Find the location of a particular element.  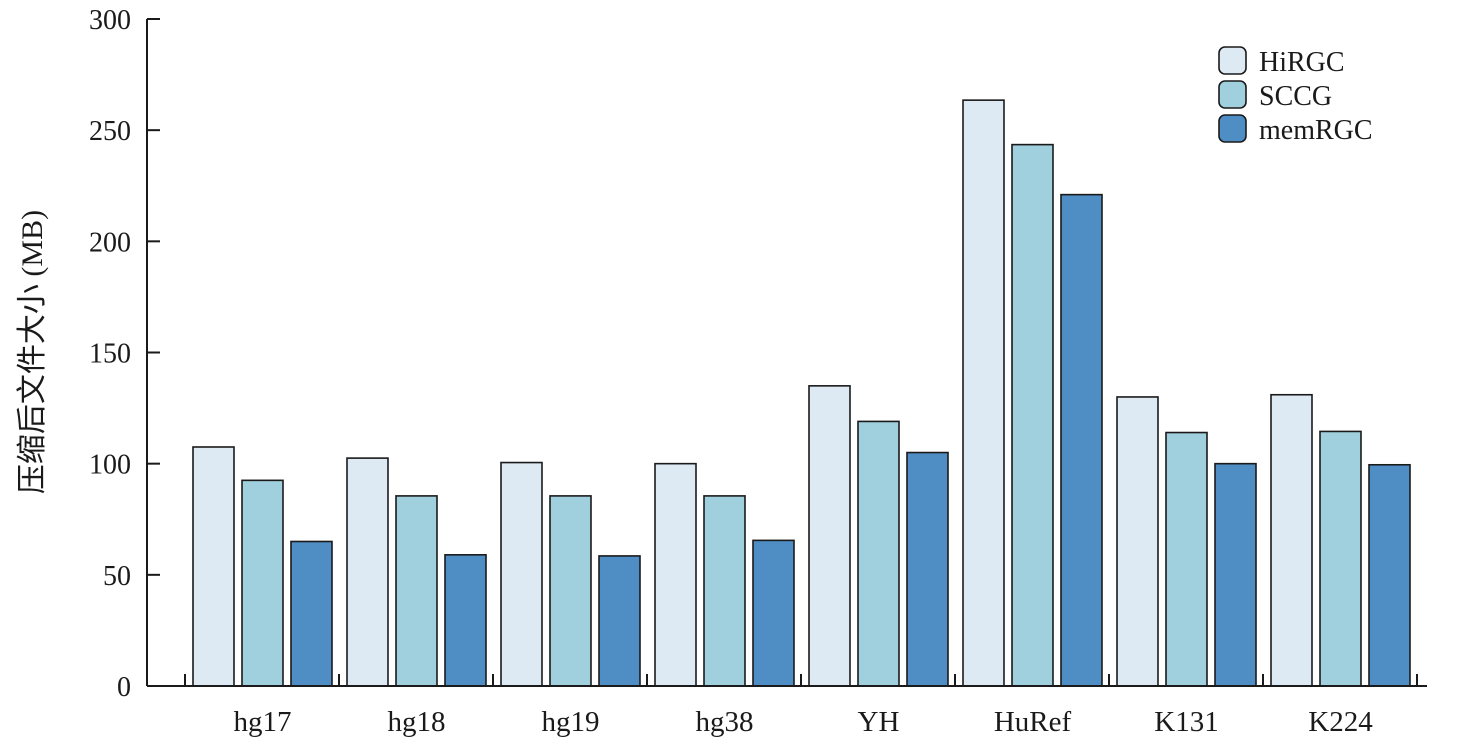

bar-sccg-hg18 is located at coordinates (416, 591).